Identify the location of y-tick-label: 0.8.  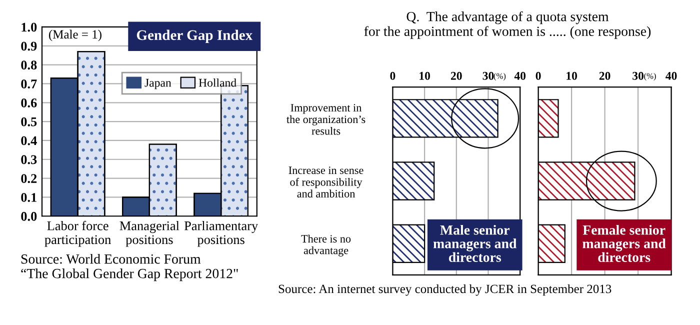
(29, 65).